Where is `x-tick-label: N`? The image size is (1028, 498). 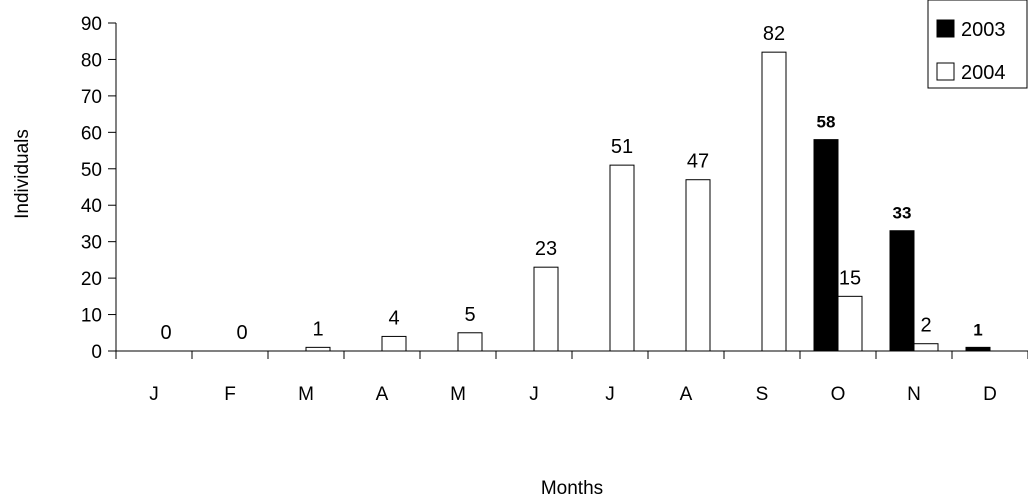
x-tick-label: N is located at coordinates (914, 394).